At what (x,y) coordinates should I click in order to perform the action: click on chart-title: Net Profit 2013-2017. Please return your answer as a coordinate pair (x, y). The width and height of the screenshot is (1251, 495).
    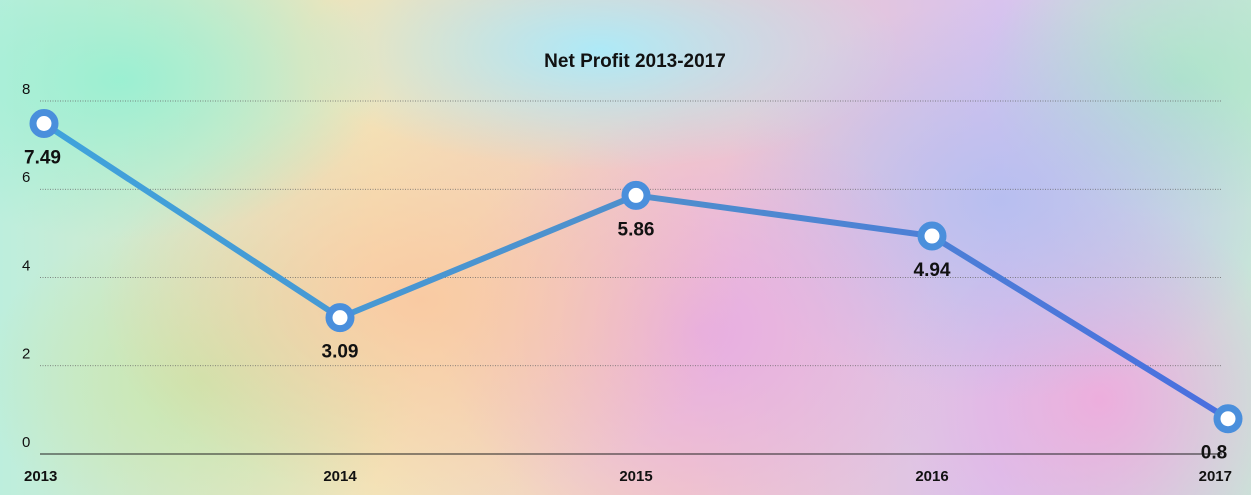
    Looking at the image, I should click on (635, 61).